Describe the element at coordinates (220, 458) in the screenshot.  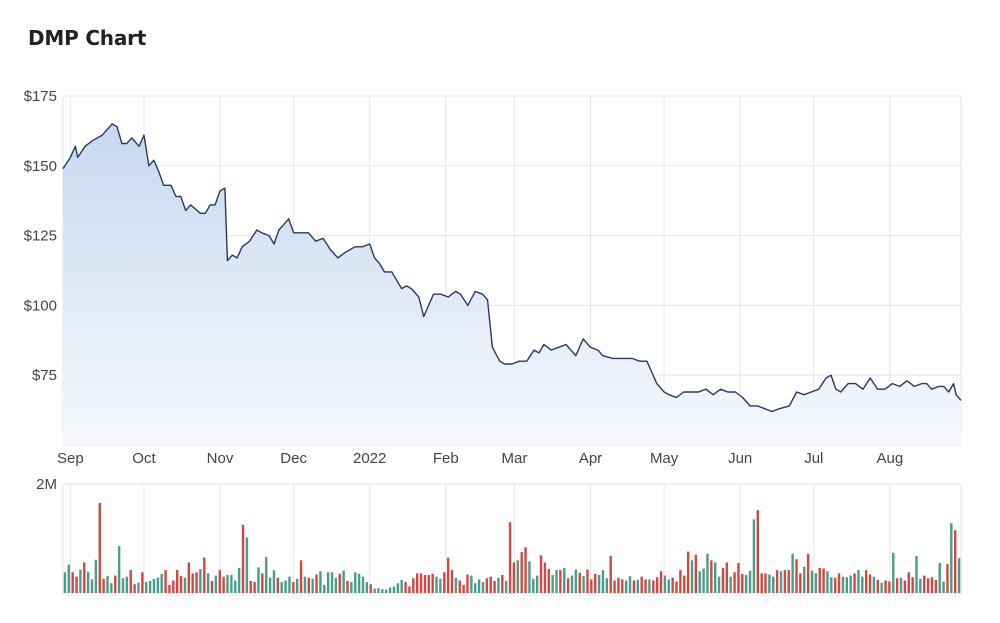
I see `x-tick-label: Nov` at that location.